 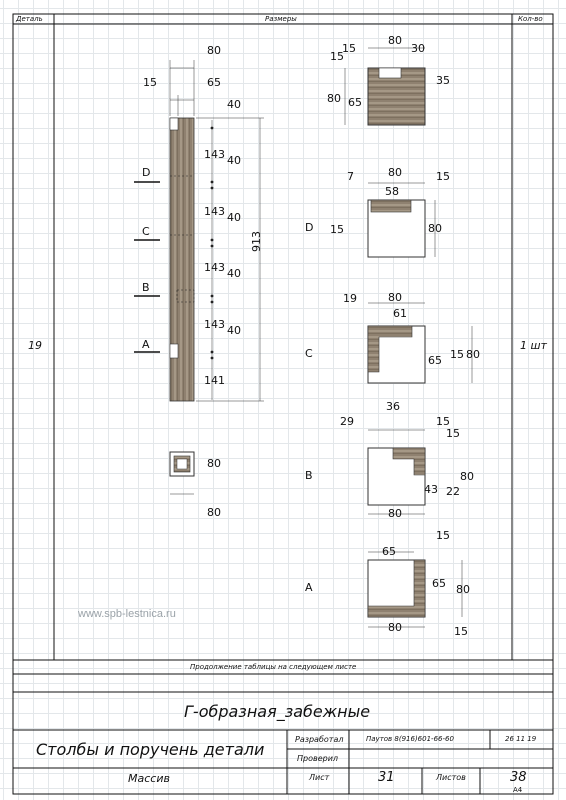 I want to click on checked-label: Проверил, so click(x=318, y=758).